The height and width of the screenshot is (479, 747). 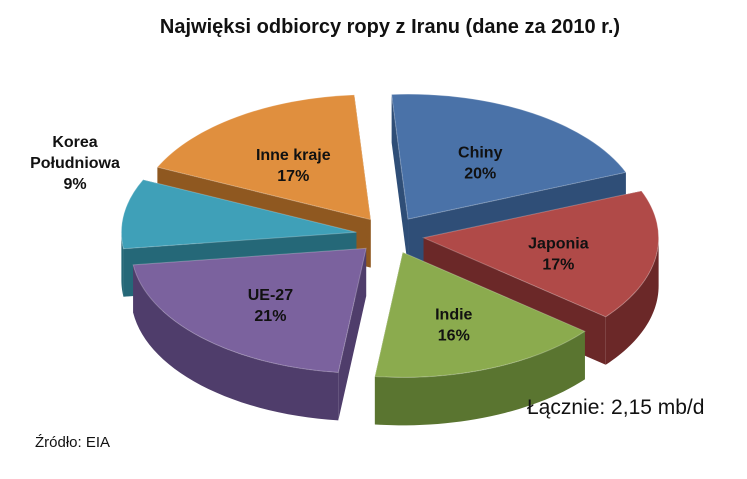 What do you see at coordinates (270, 306) in the screenshot?
I see `slice-label-ue-27: UE-27 21%` at bounding box center [270, 306].